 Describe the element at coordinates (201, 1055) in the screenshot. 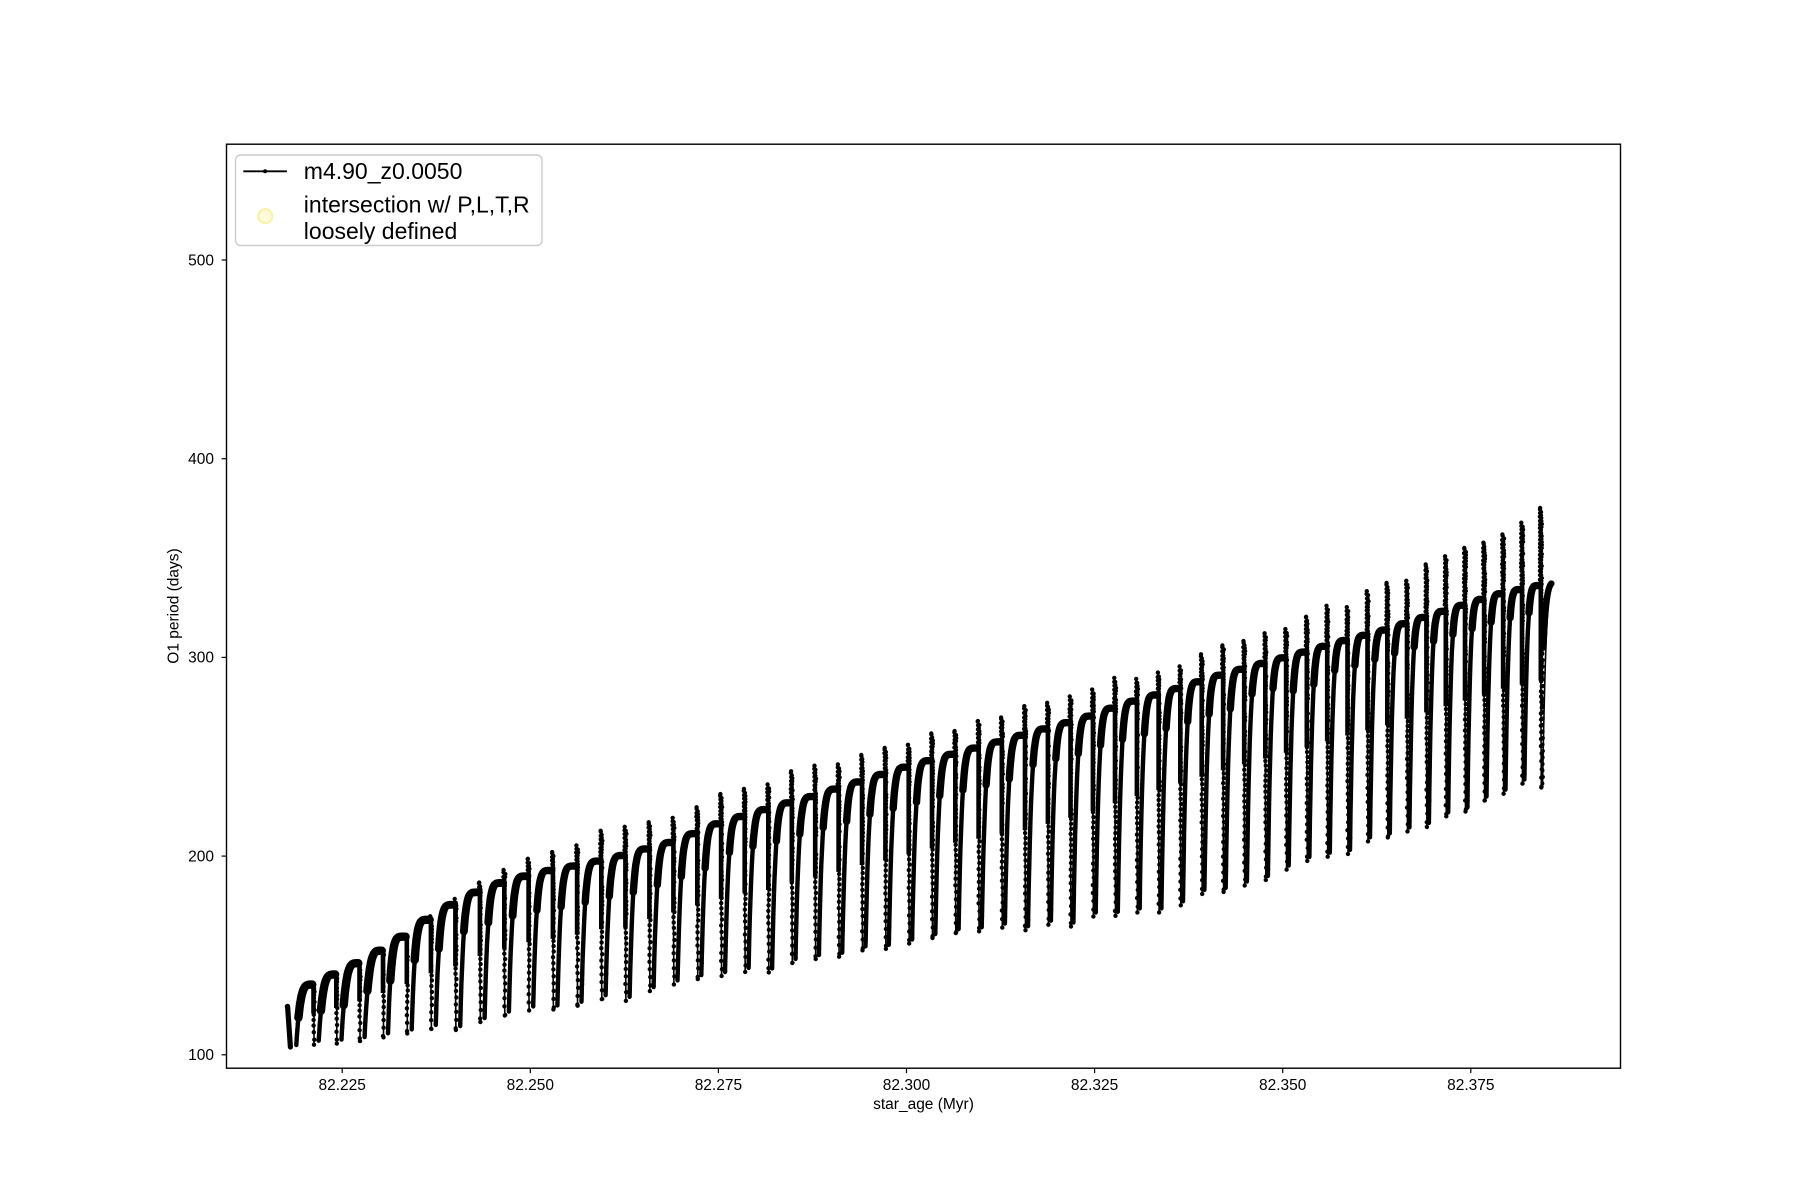

I see `svg-text: 100` at that location.